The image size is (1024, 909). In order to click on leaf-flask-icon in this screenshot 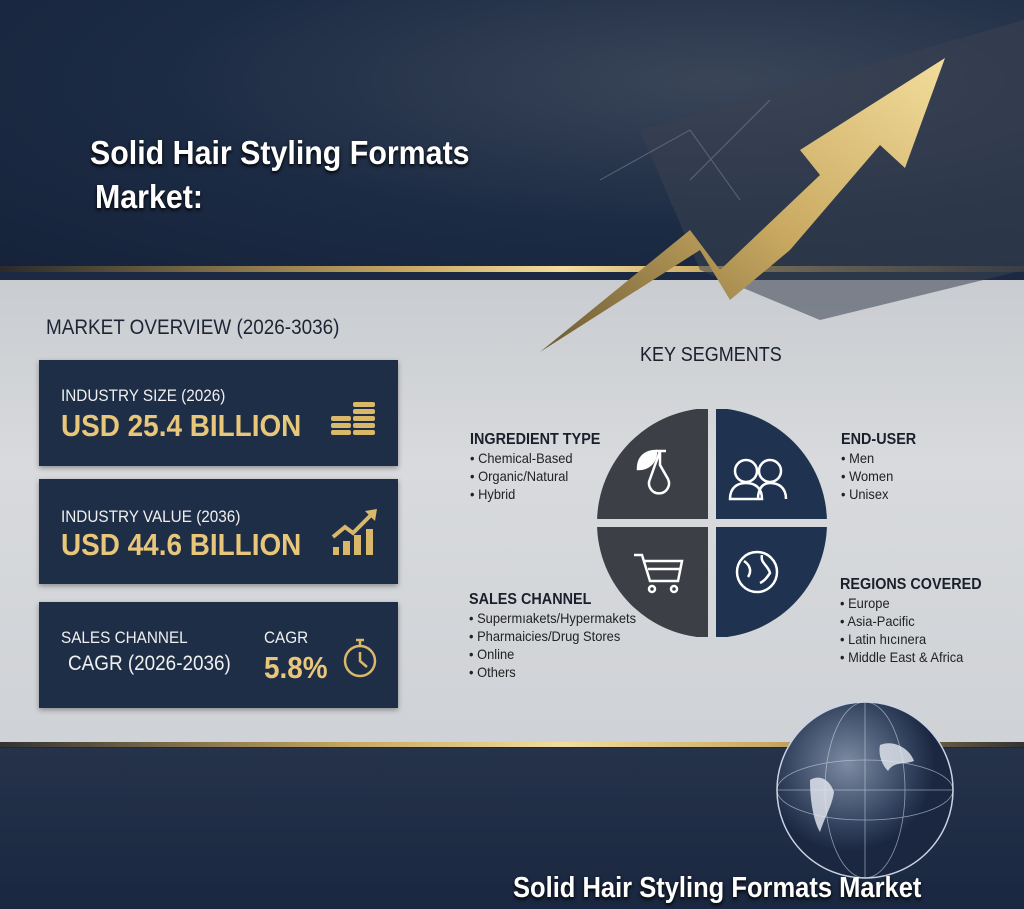, I will do `click(653, 472)`.